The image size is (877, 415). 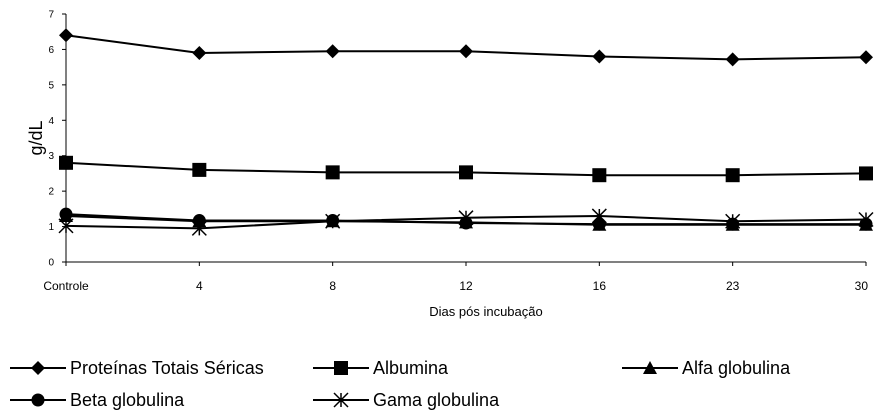 I want to click on y-tick-label: 3, so click(x=51, y=156).